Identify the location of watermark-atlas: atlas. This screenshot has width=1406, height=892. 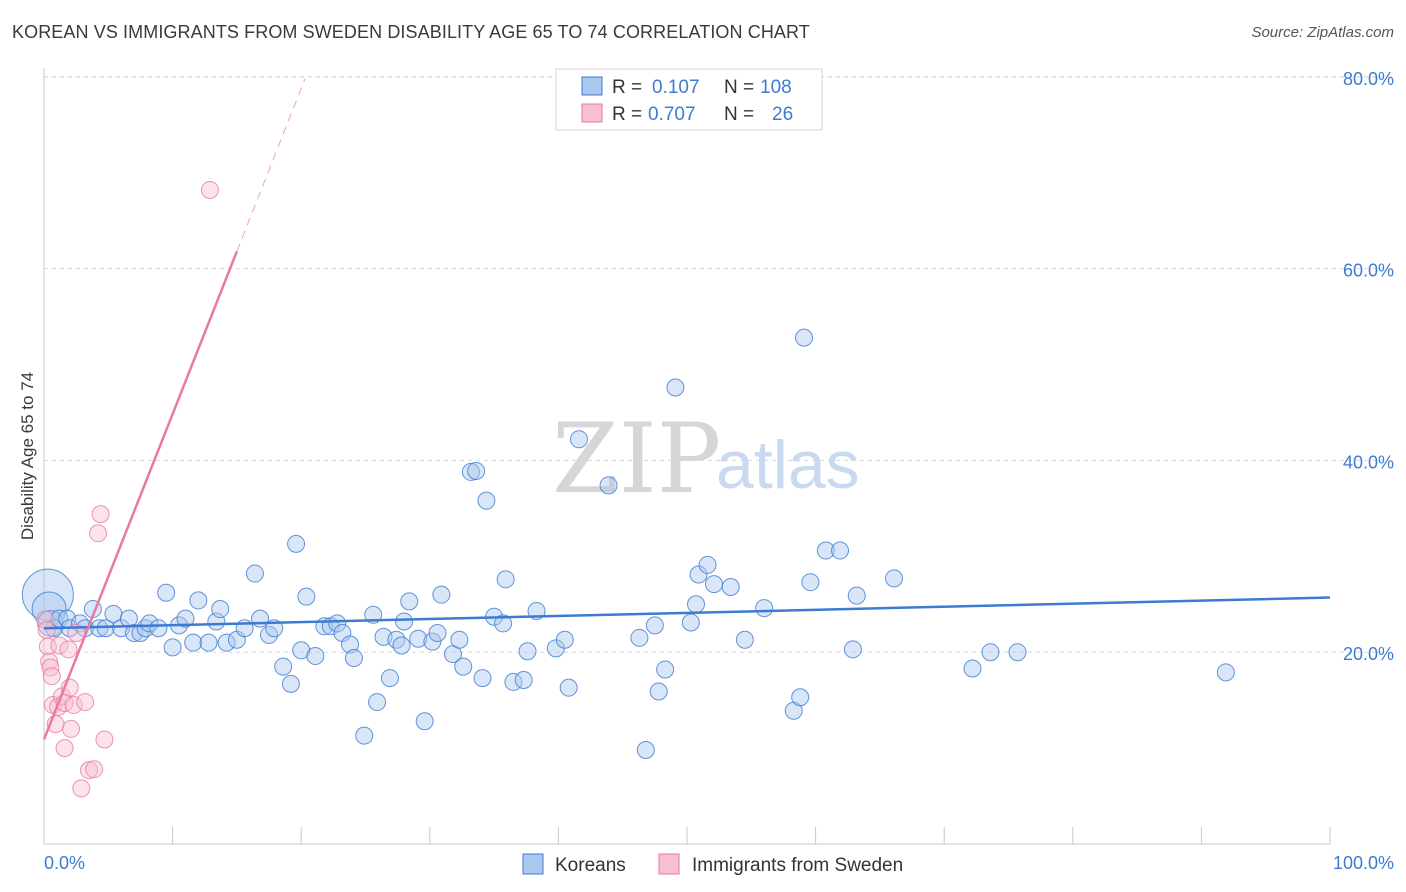
(788, 465).